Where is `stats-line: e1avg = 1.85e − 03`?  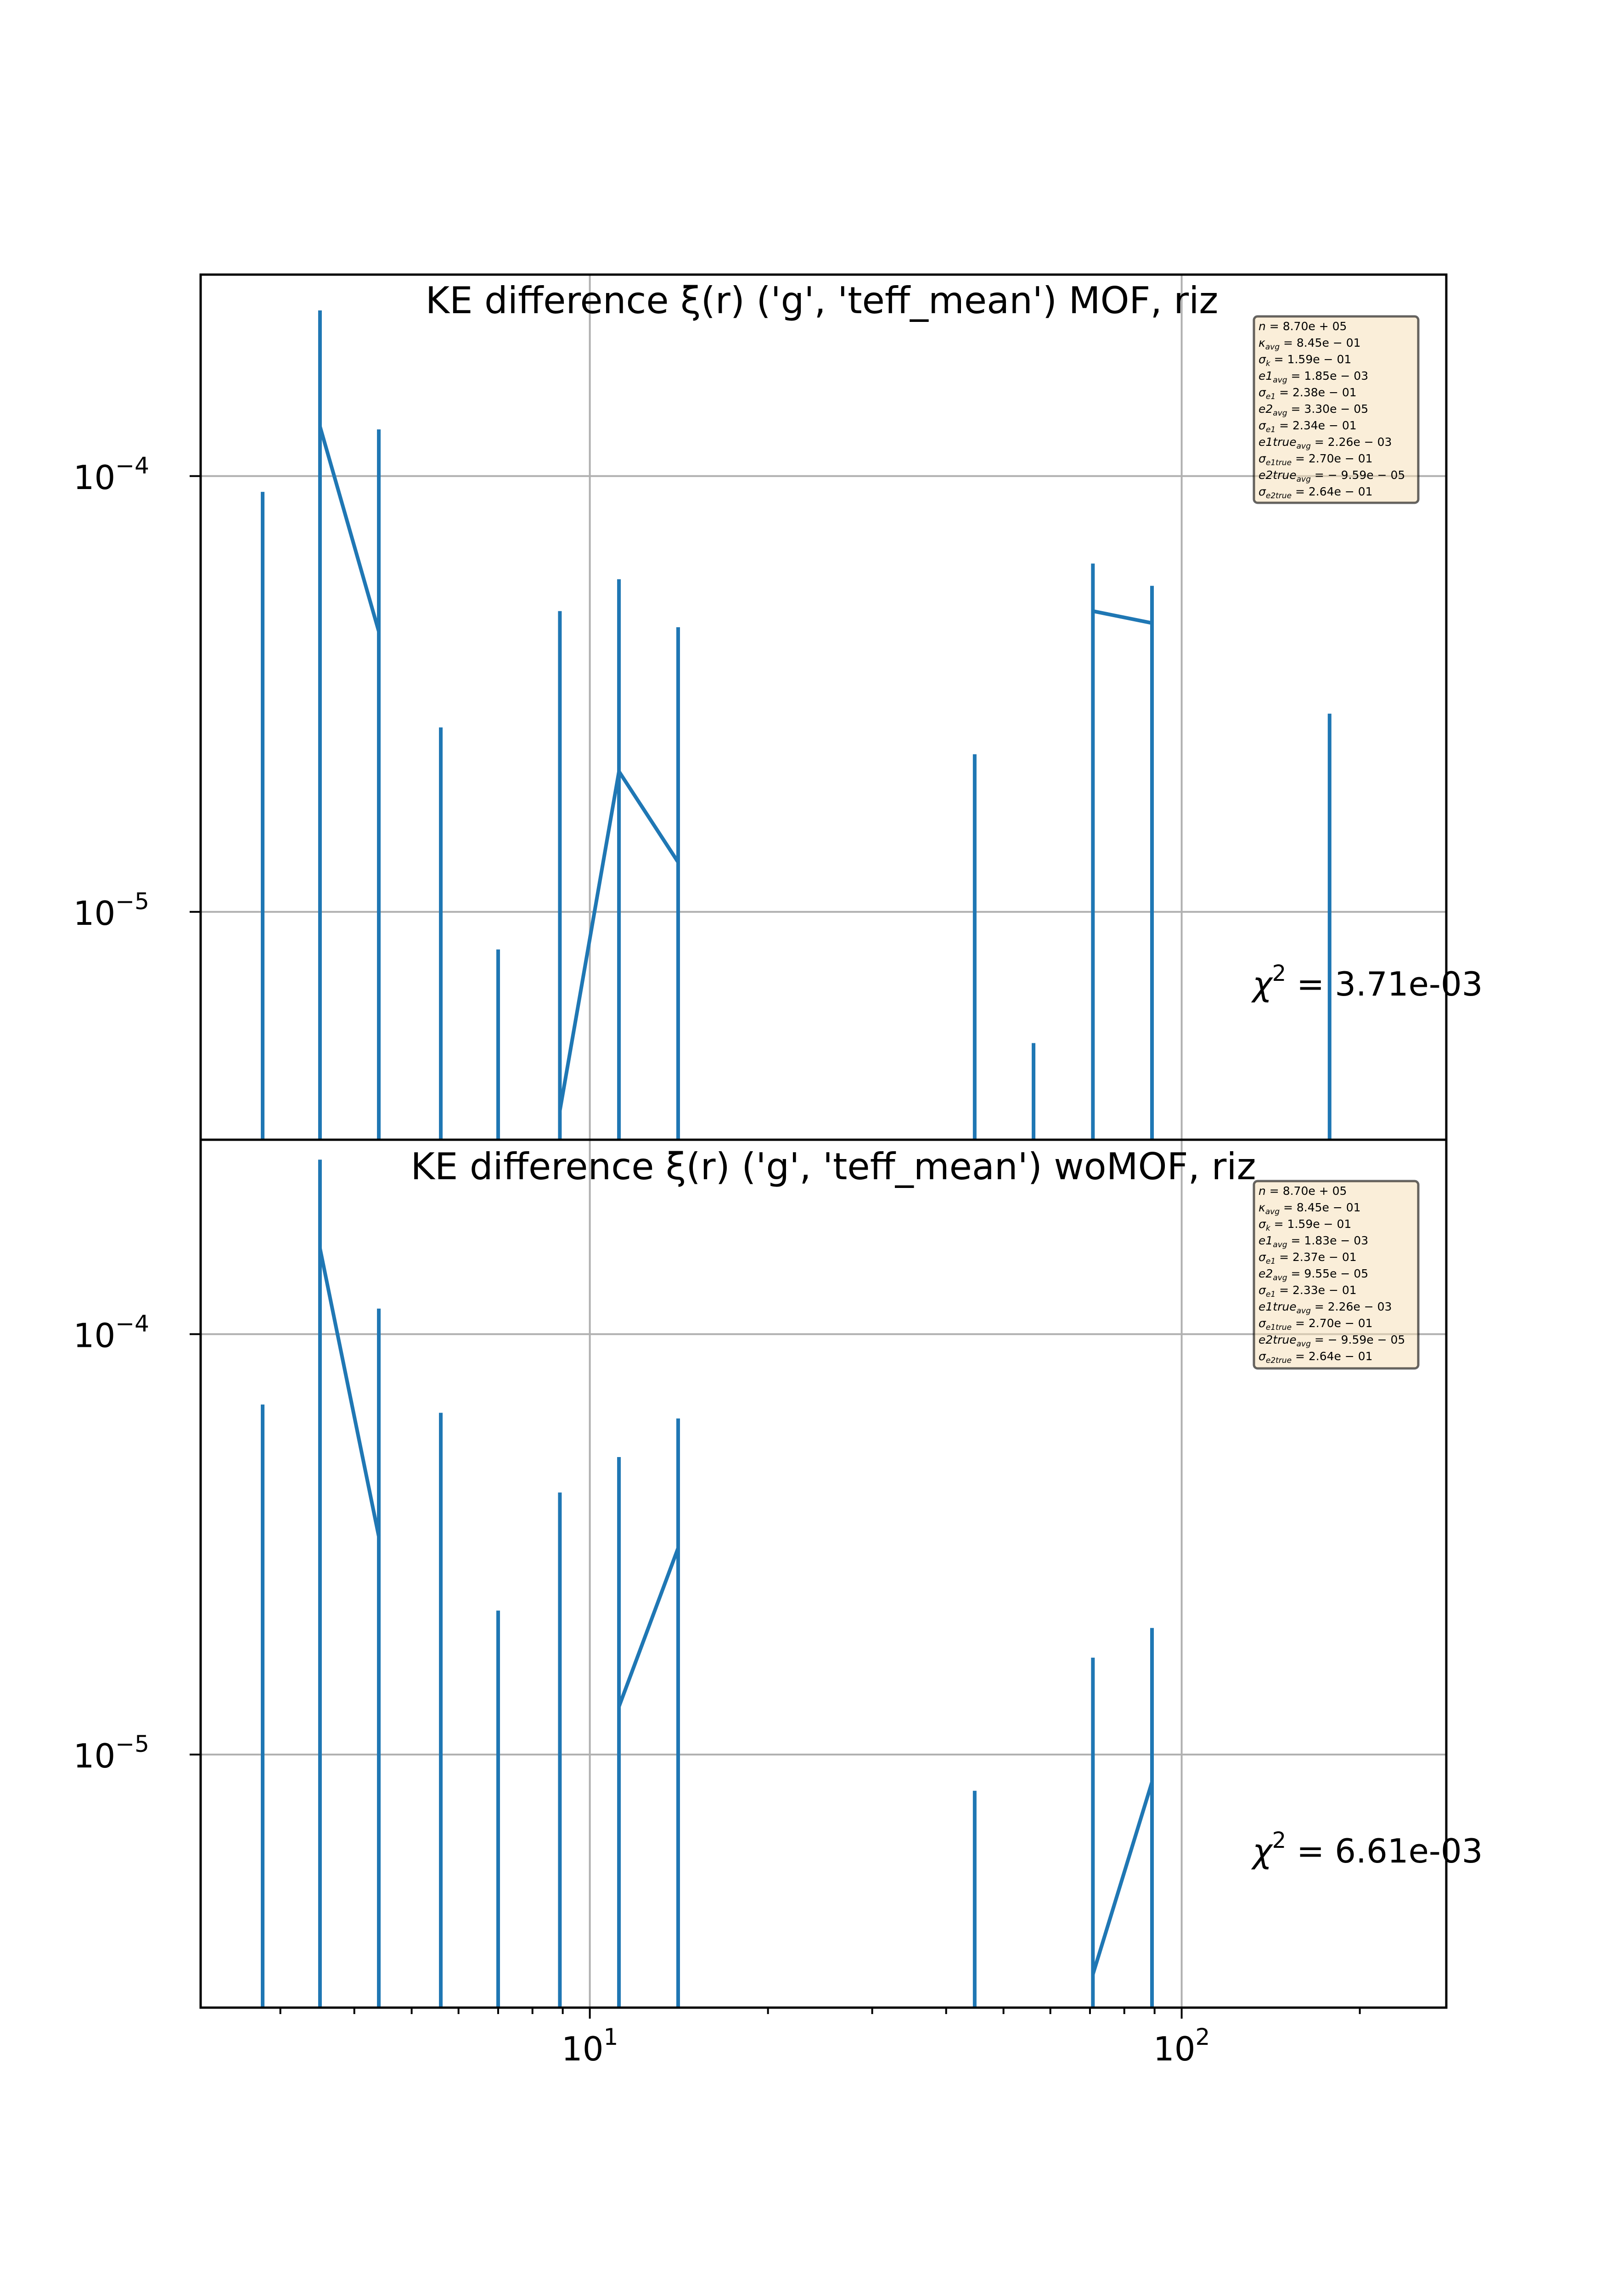 stats-line: e1avg = 1.85e − 03 is located at coordinates (1313, 377).